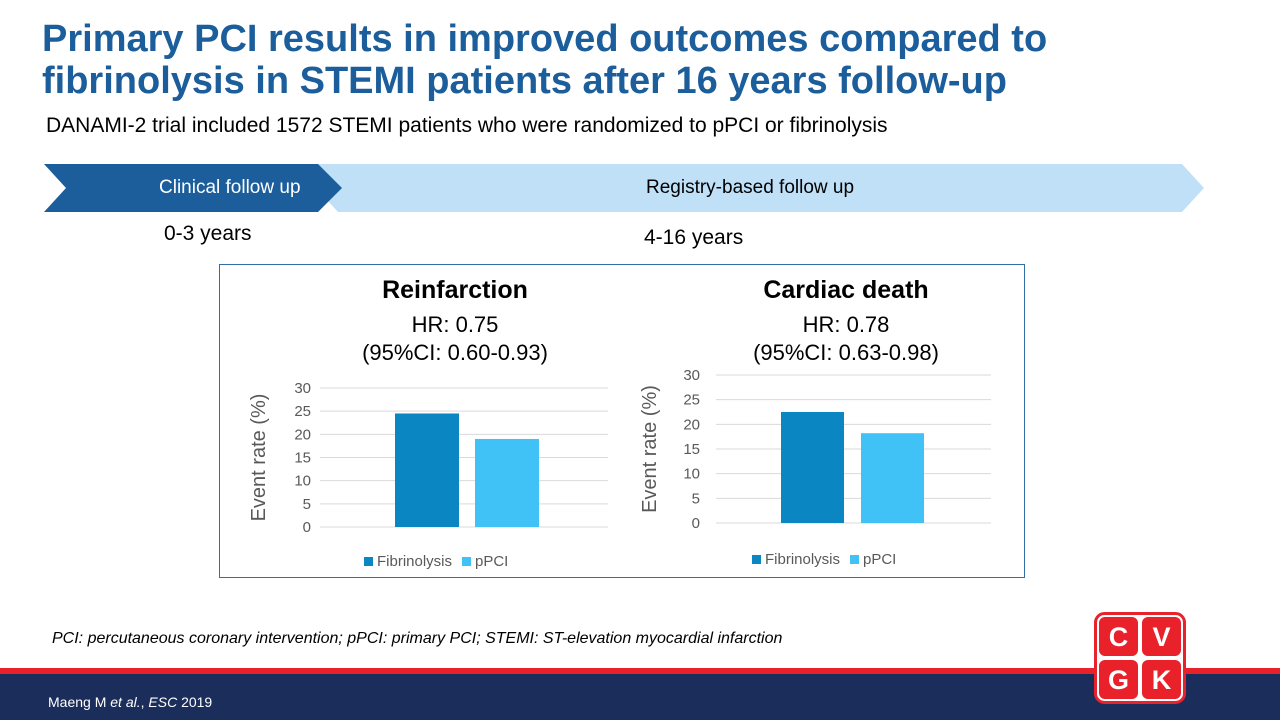 This screenshot has width=1280, height=720. What do you see at coordinates (414, 561) in the screenshot?
I see `chart1-legend-label-fibrinolysis: Fibrinolysis` at bounding box center [414, 561].